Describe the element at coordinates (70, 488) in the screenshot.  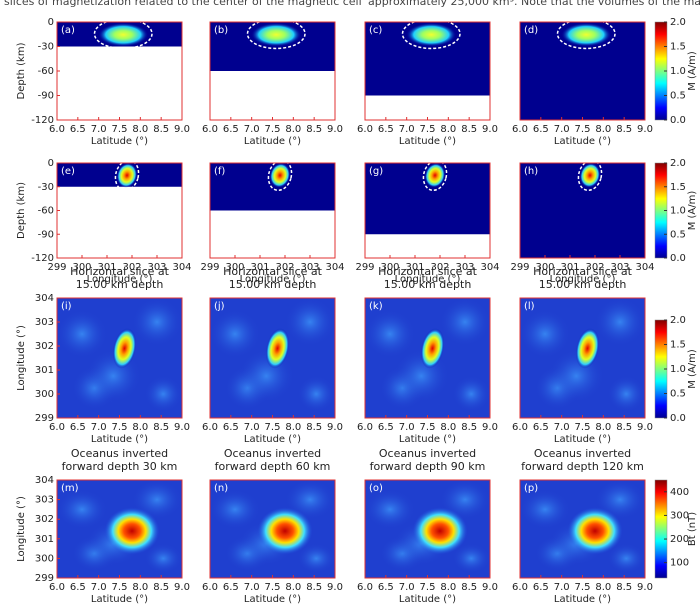
I see `panel-label: (m)` at that location.